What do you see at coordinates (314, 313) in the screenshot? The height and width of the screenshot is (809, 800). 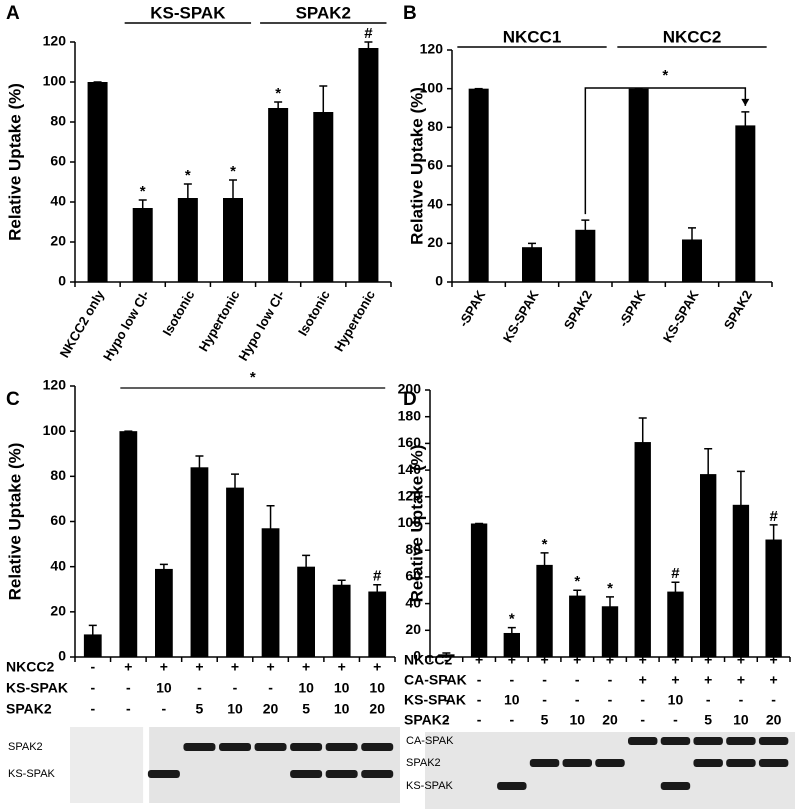 I see `x-tick-label: Isotonic` at bounding box center [314, 313].